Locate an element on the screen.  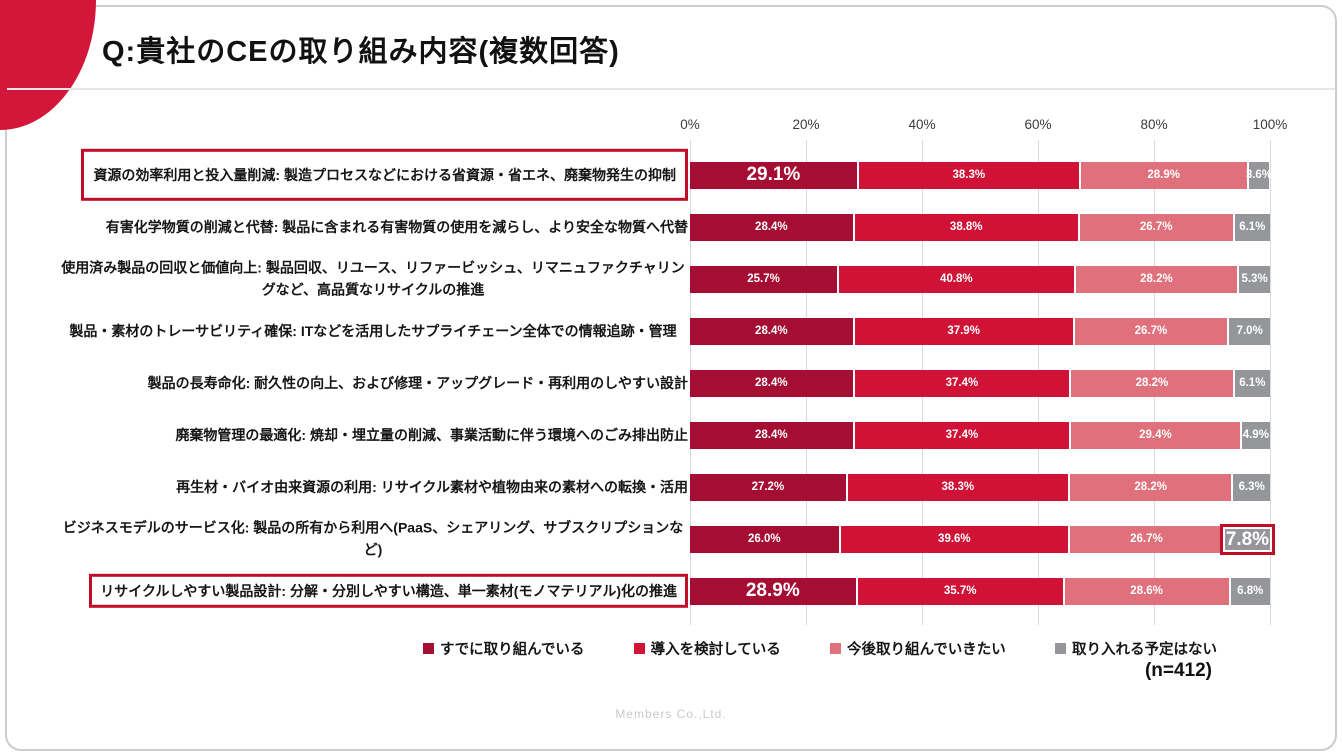
bar-row: 28.4% 37.9% 26.7% 7.0% is located at coordinates (980, 331).